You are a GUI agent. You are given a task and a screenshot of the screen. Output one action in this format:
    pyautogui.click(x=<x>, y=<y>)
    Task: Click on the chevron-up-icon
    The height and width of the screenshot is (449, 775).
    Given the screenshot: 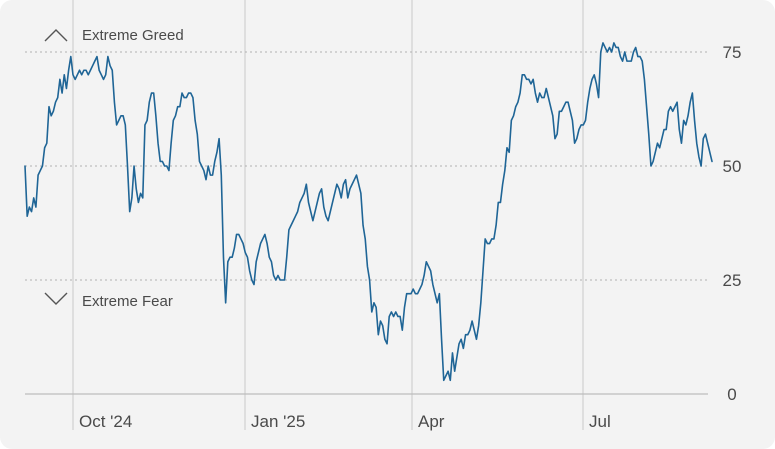 What is the action you would take?
    pyautogui.click(x=56, y=35)
    